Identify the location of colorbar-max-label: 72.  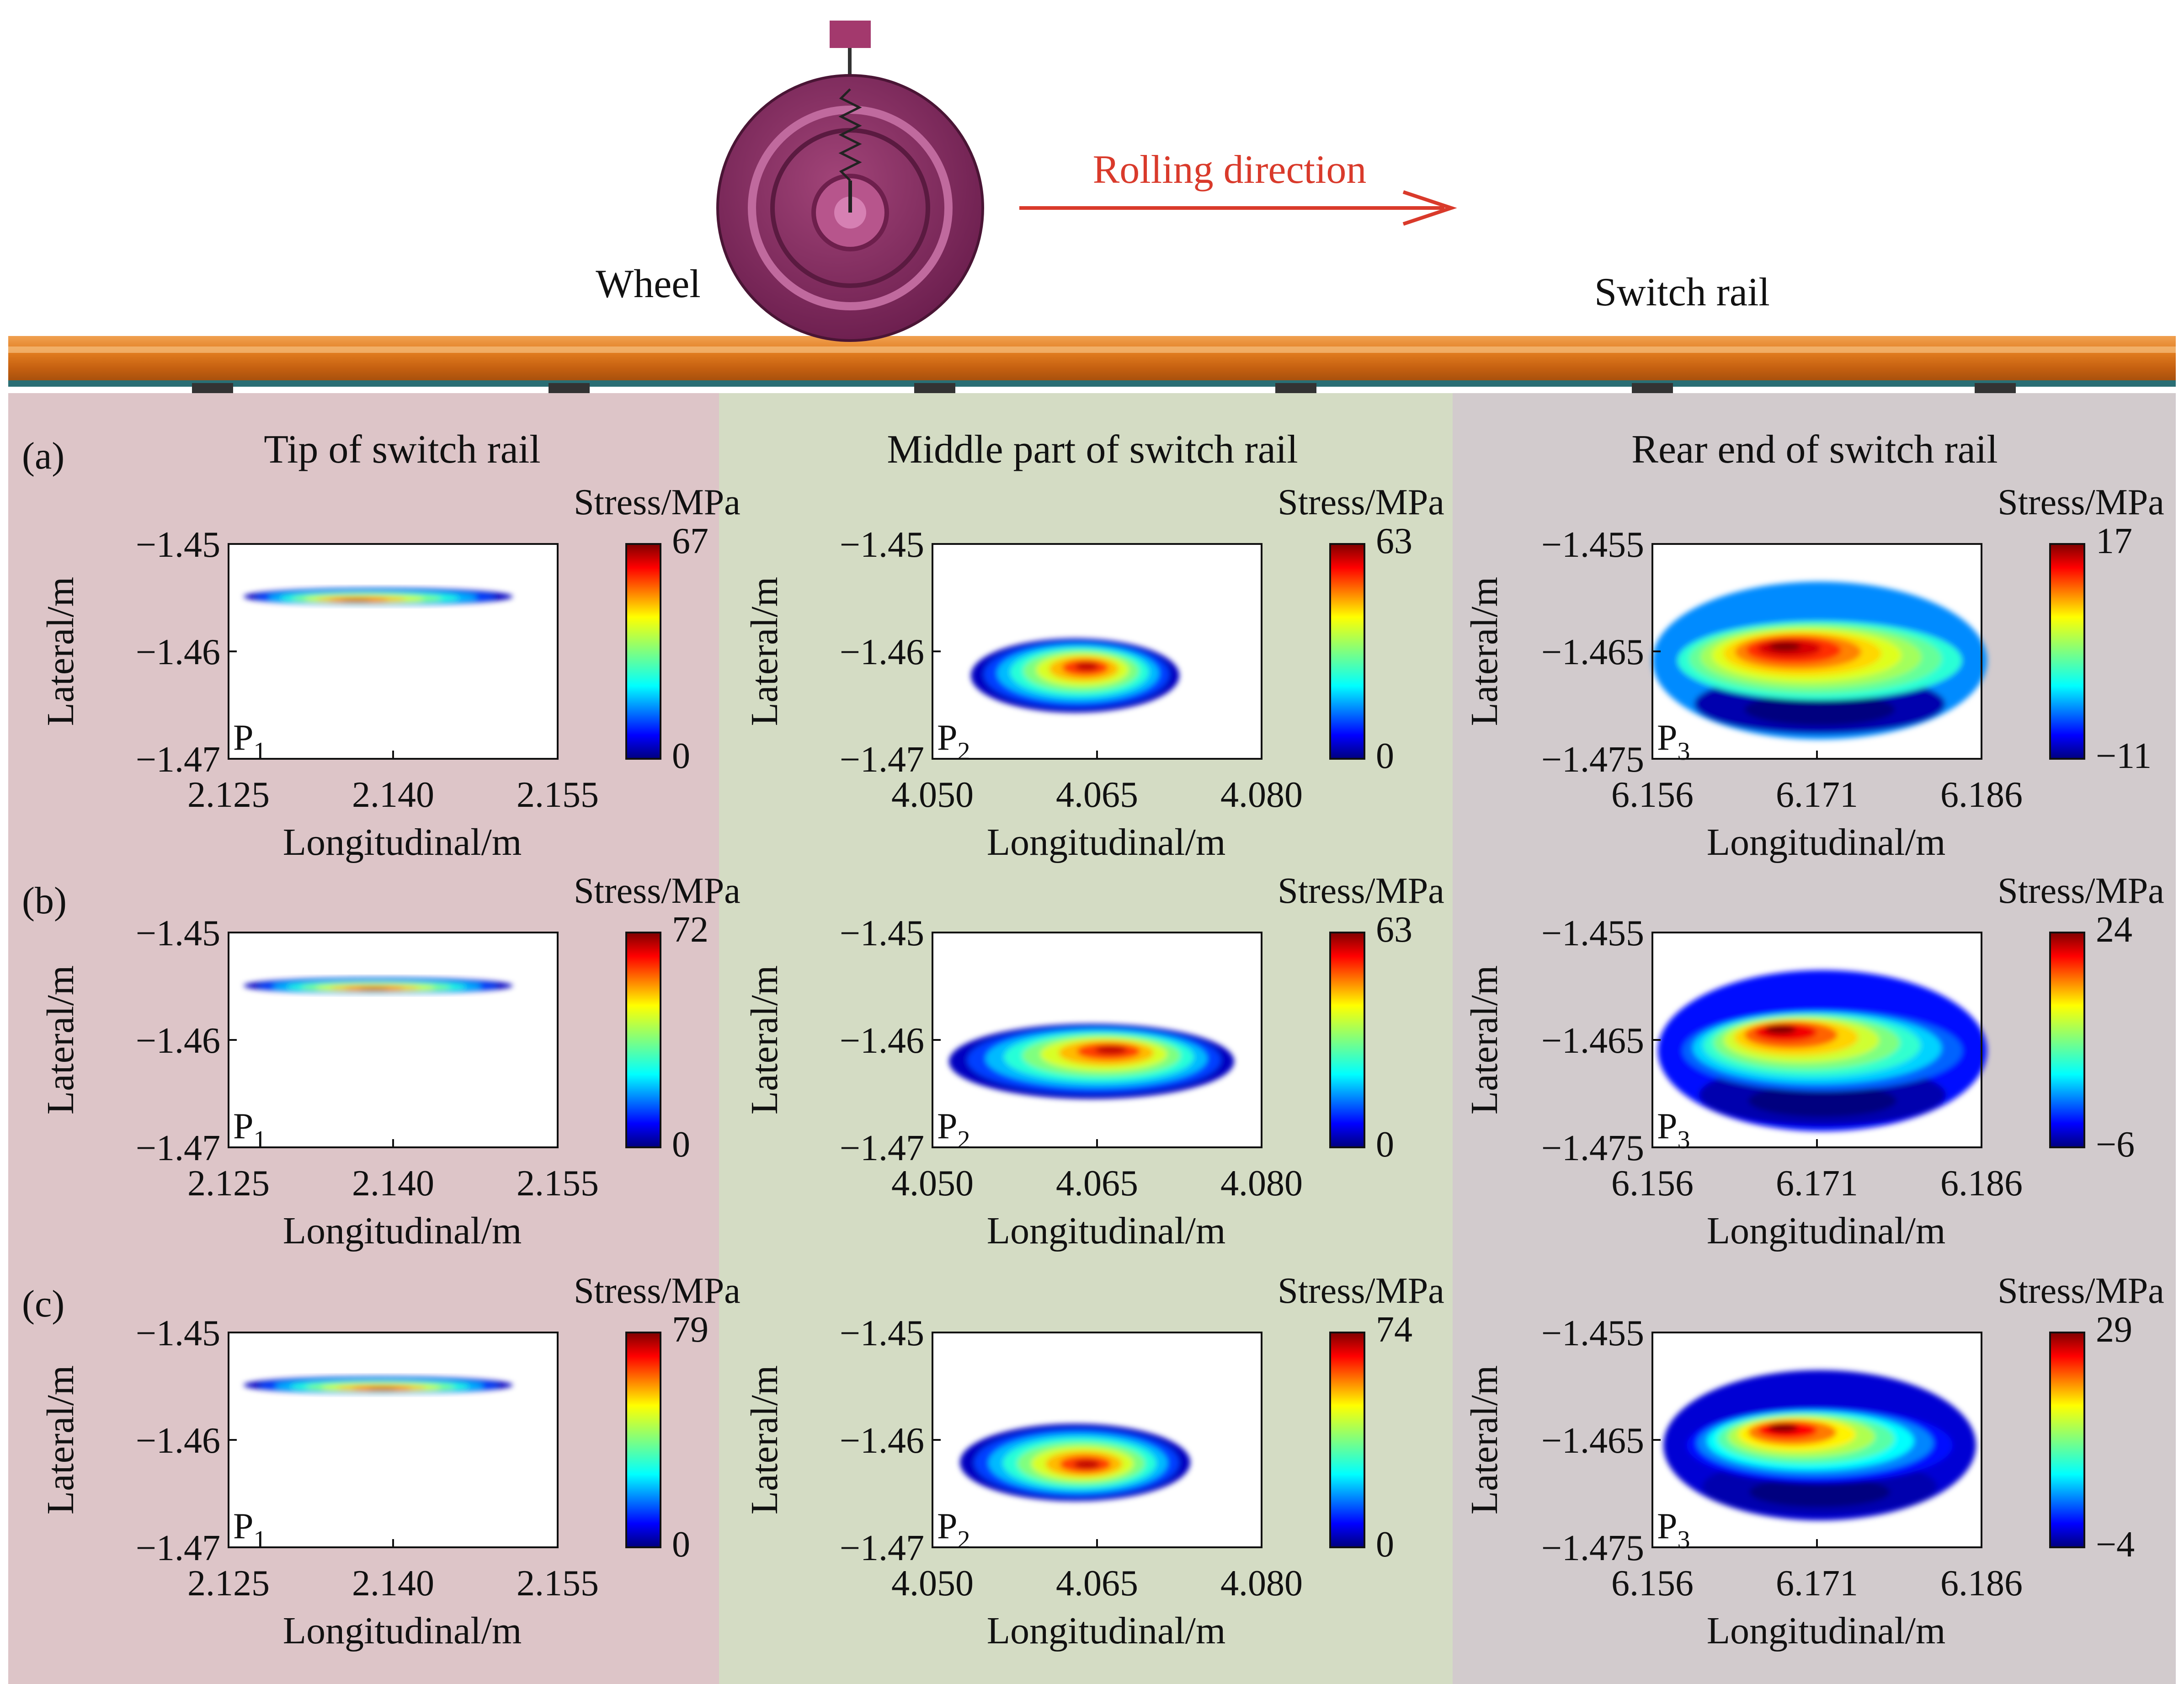
(690, 930).